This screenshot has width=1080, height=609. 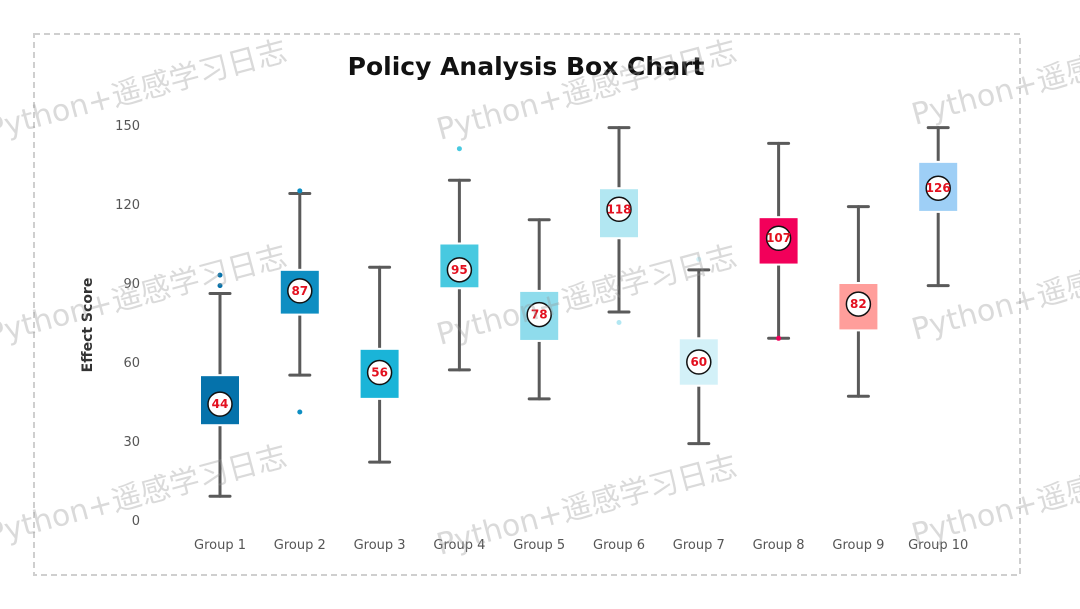 I want to click on y-tick-label: 0, so click(x=136, y=521).